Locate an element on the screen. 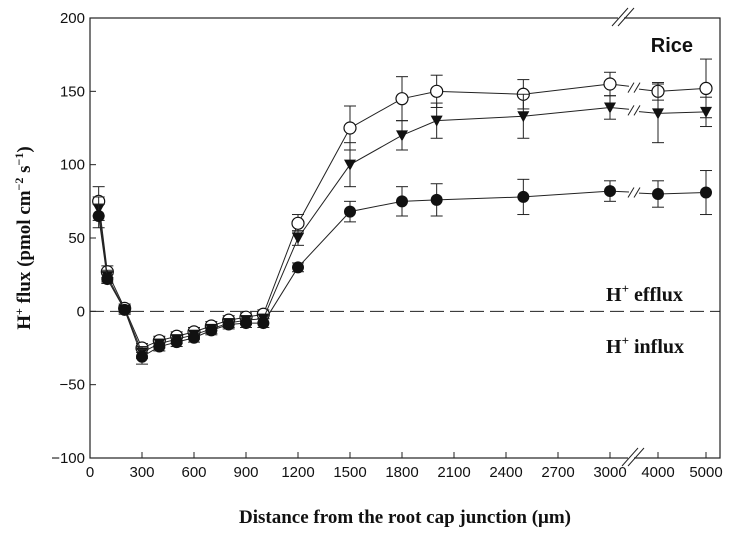 The width and height of the screenshot is (752, 542). influx-label: H+ influx is located at coordinates (645, 345).